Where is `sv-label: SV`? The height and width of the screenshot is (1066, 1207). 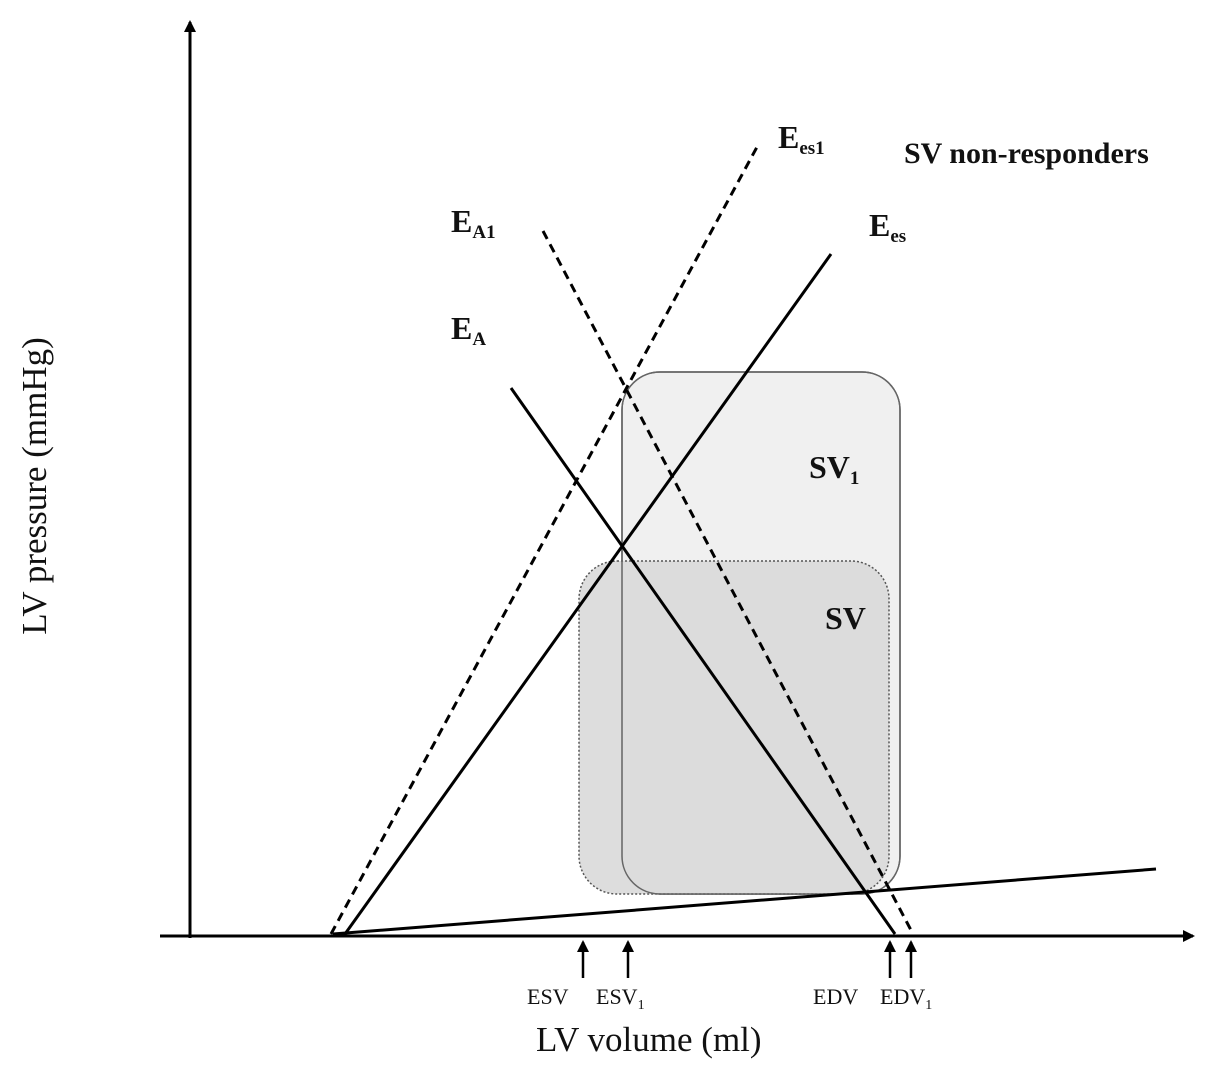
sv-label: SV is located at coordinates (845, 618).